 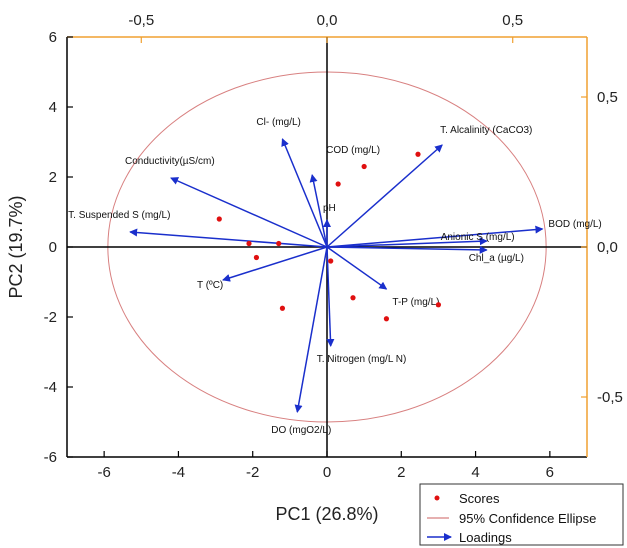 I want to click on loading-label-t-suspended-s-mg-l: T. Suspended S (mg/L), so click(x=119, y=215).